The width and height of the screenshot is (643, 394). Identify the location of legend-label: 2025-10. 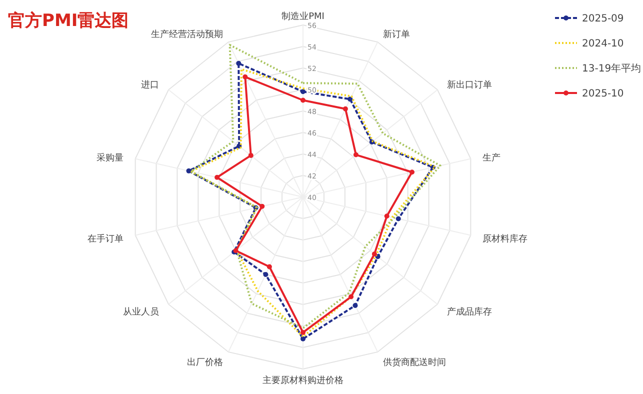
(603, 94).